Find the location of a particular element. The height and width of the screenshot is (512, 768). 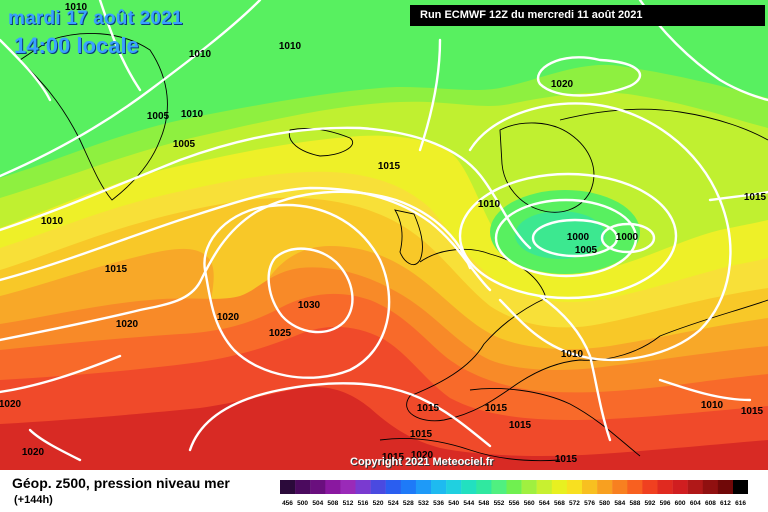

legend-label: 560 is located at coordinates (529, 503).